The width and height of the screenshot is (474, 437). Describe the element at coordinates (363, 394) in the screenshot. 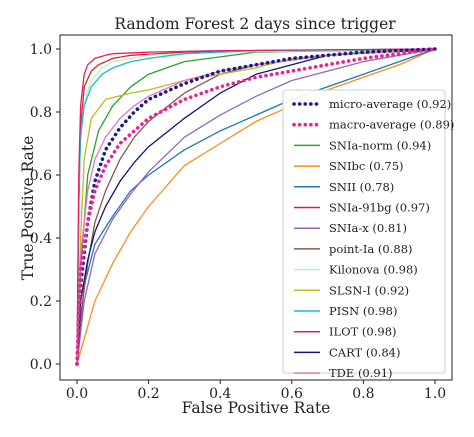

I see `x-tick-label: 0.8` at that location.